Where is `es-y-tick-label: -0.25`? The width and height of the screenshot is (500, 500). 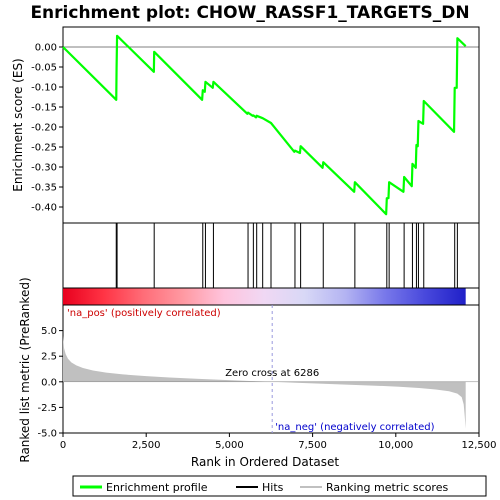
es-y-tick-label: -0.25 is located at coordinates (44, 148).